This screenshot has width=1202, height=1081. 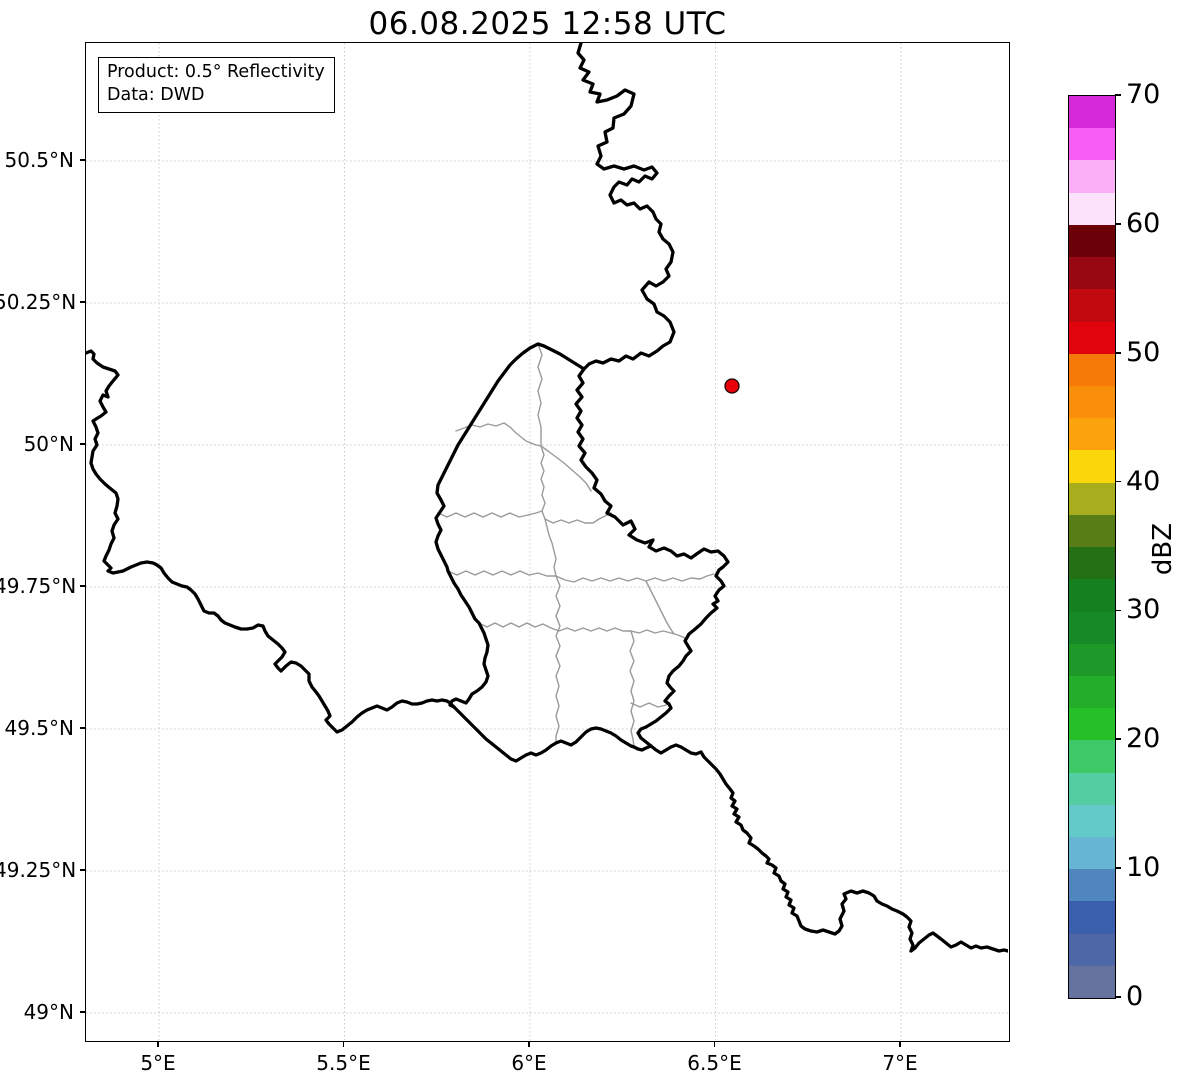 I want to click on x-tick-label: 6.5°E, so click(x=714, y=1063).